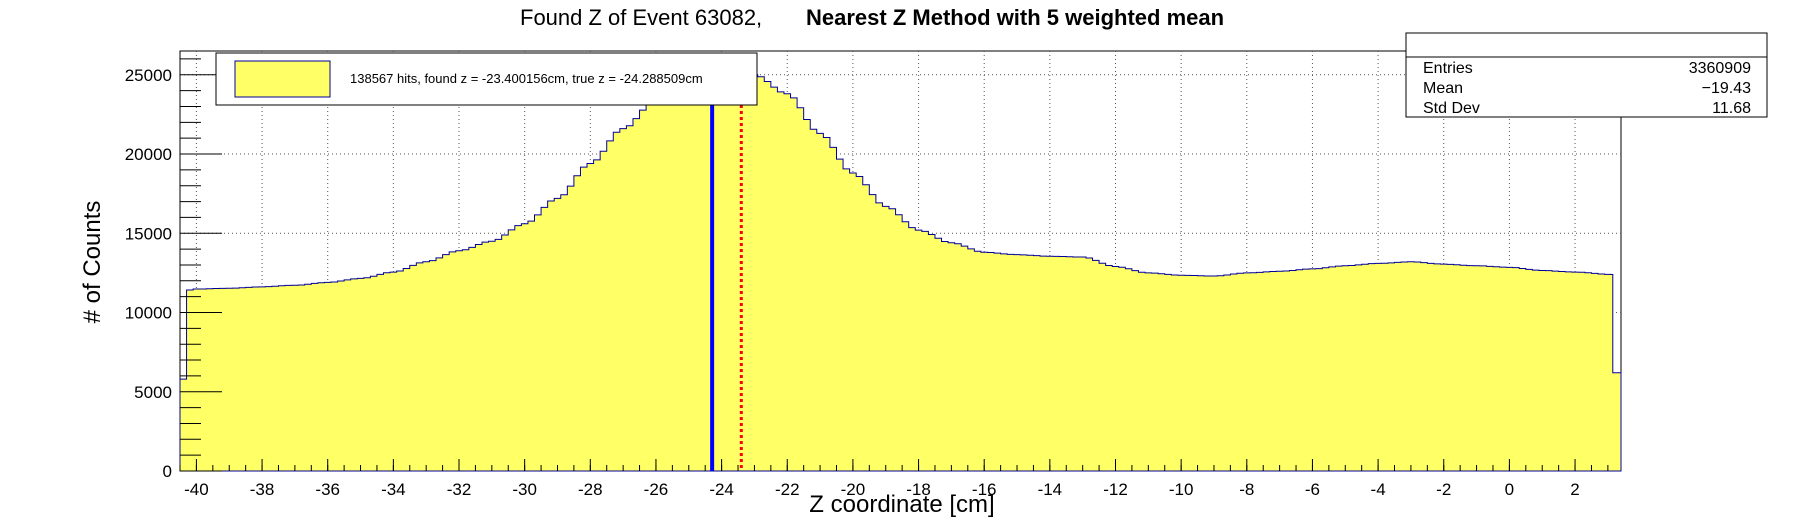 The height and width of the screenshot is (527, 1796). Describe the element at coordinates (1443, 88) in the screenshot. I see `stats-mean-label: Mean` at that location.